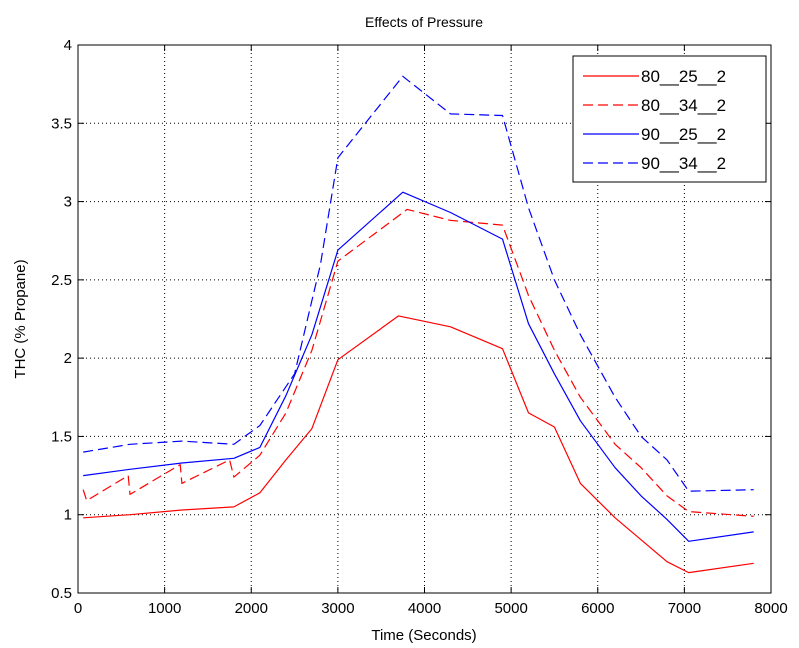 This screenshot has height=648, width=799. Describe the element at coordinates (61, 123) in the screenshot. I see `y-tick-label: 3.5` at that location.